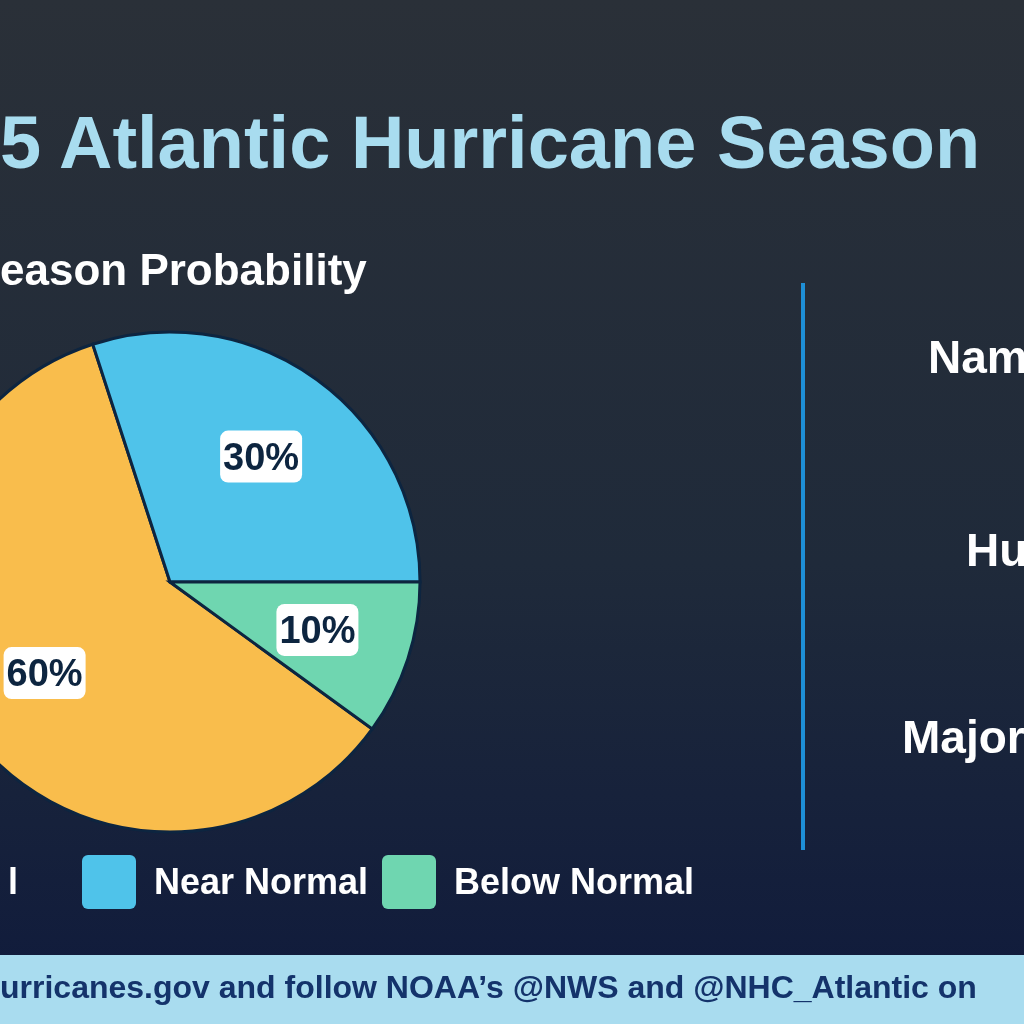  I want to click on legend-label: Near Normal, so click(261, 882).